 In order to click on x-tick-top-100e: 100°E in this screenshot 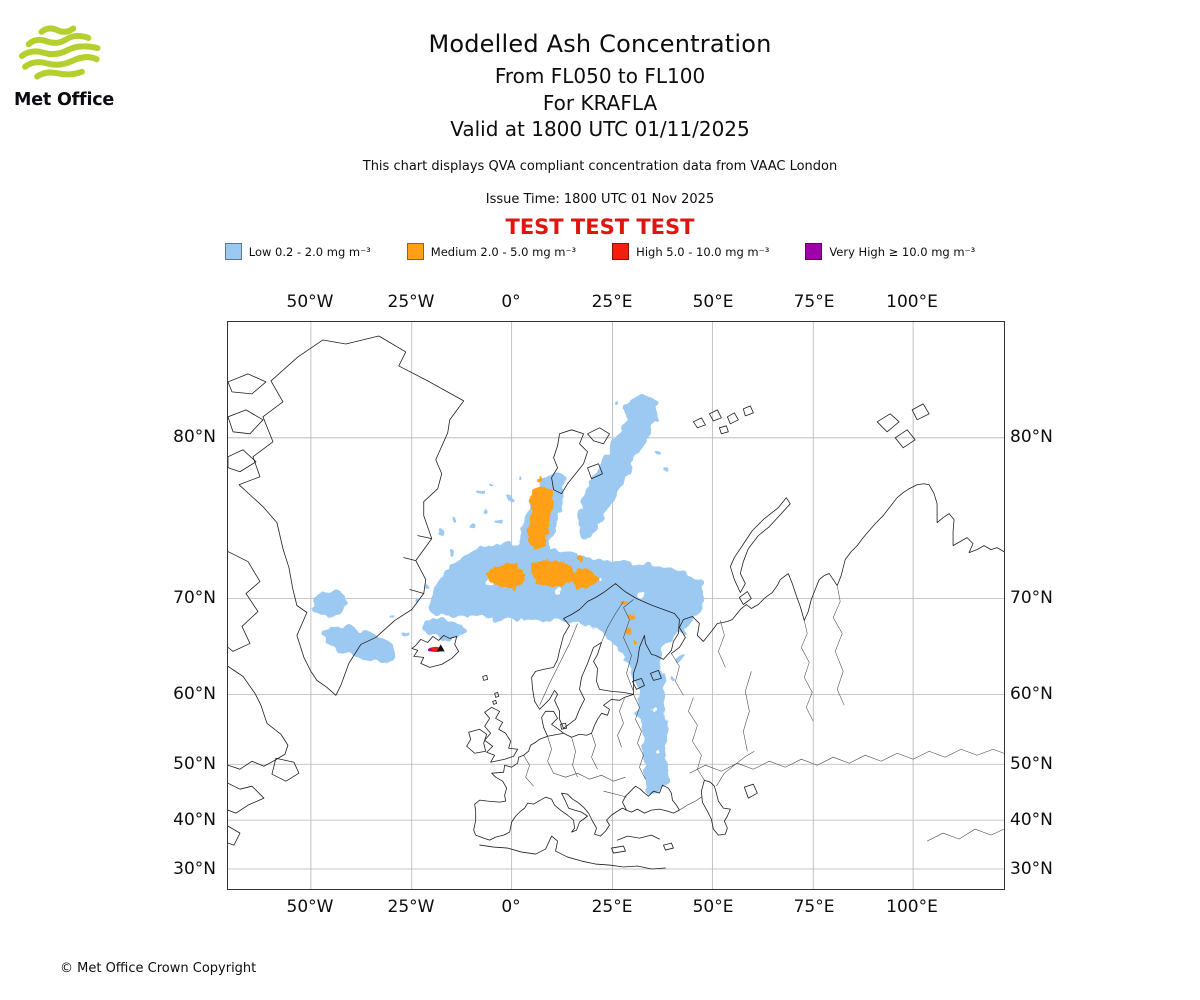, I will do `click(912, 302)`.